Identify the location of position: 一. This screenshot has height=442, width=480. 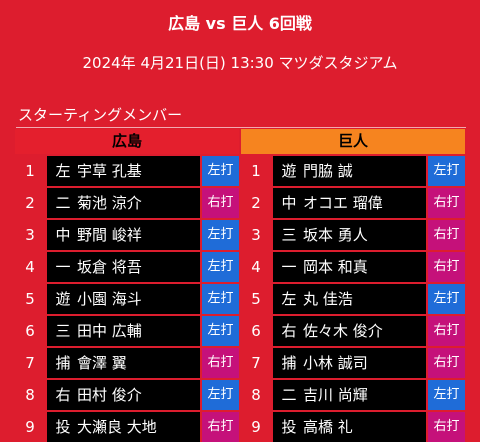
(289, 267).